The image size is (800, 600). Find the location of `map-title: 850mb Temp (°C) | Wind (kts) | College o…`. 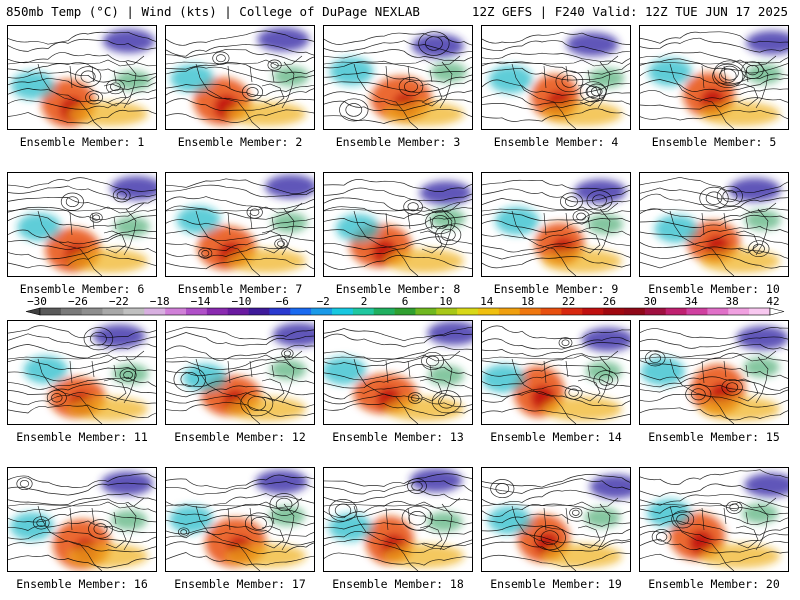

map-title: 850mb Temp (°C) | Wind (kts) | College o… is located at coordinates (213, 11).